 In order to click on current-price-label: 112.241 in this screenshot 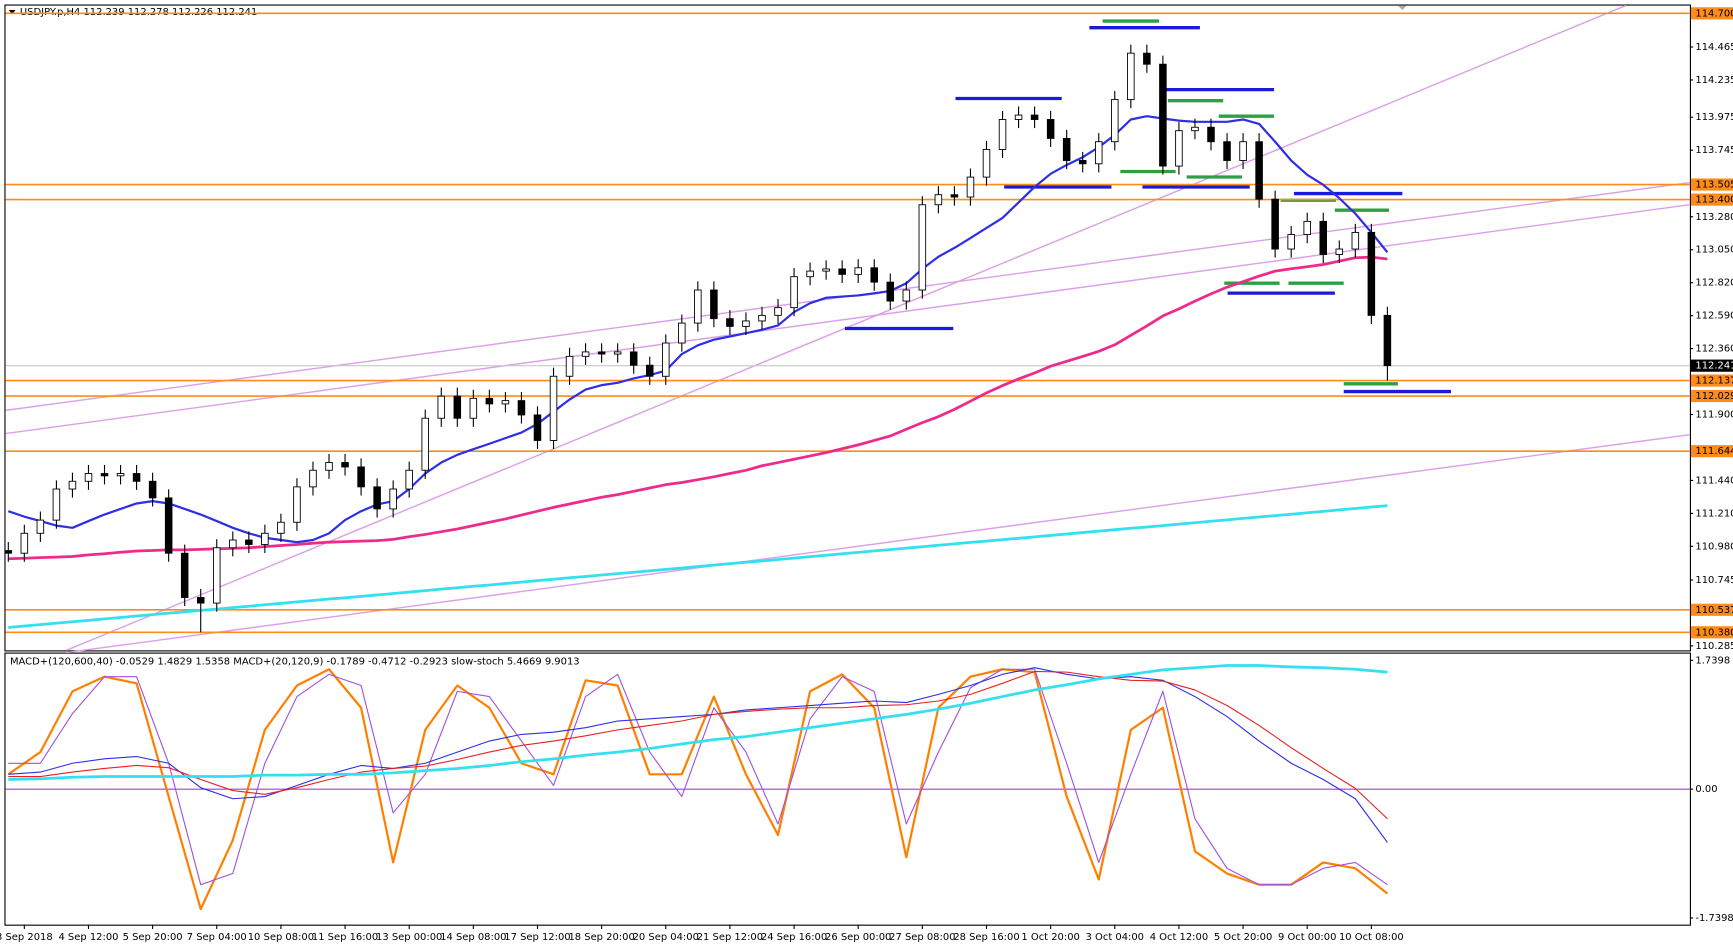, I will do `click(1714, 366)`.